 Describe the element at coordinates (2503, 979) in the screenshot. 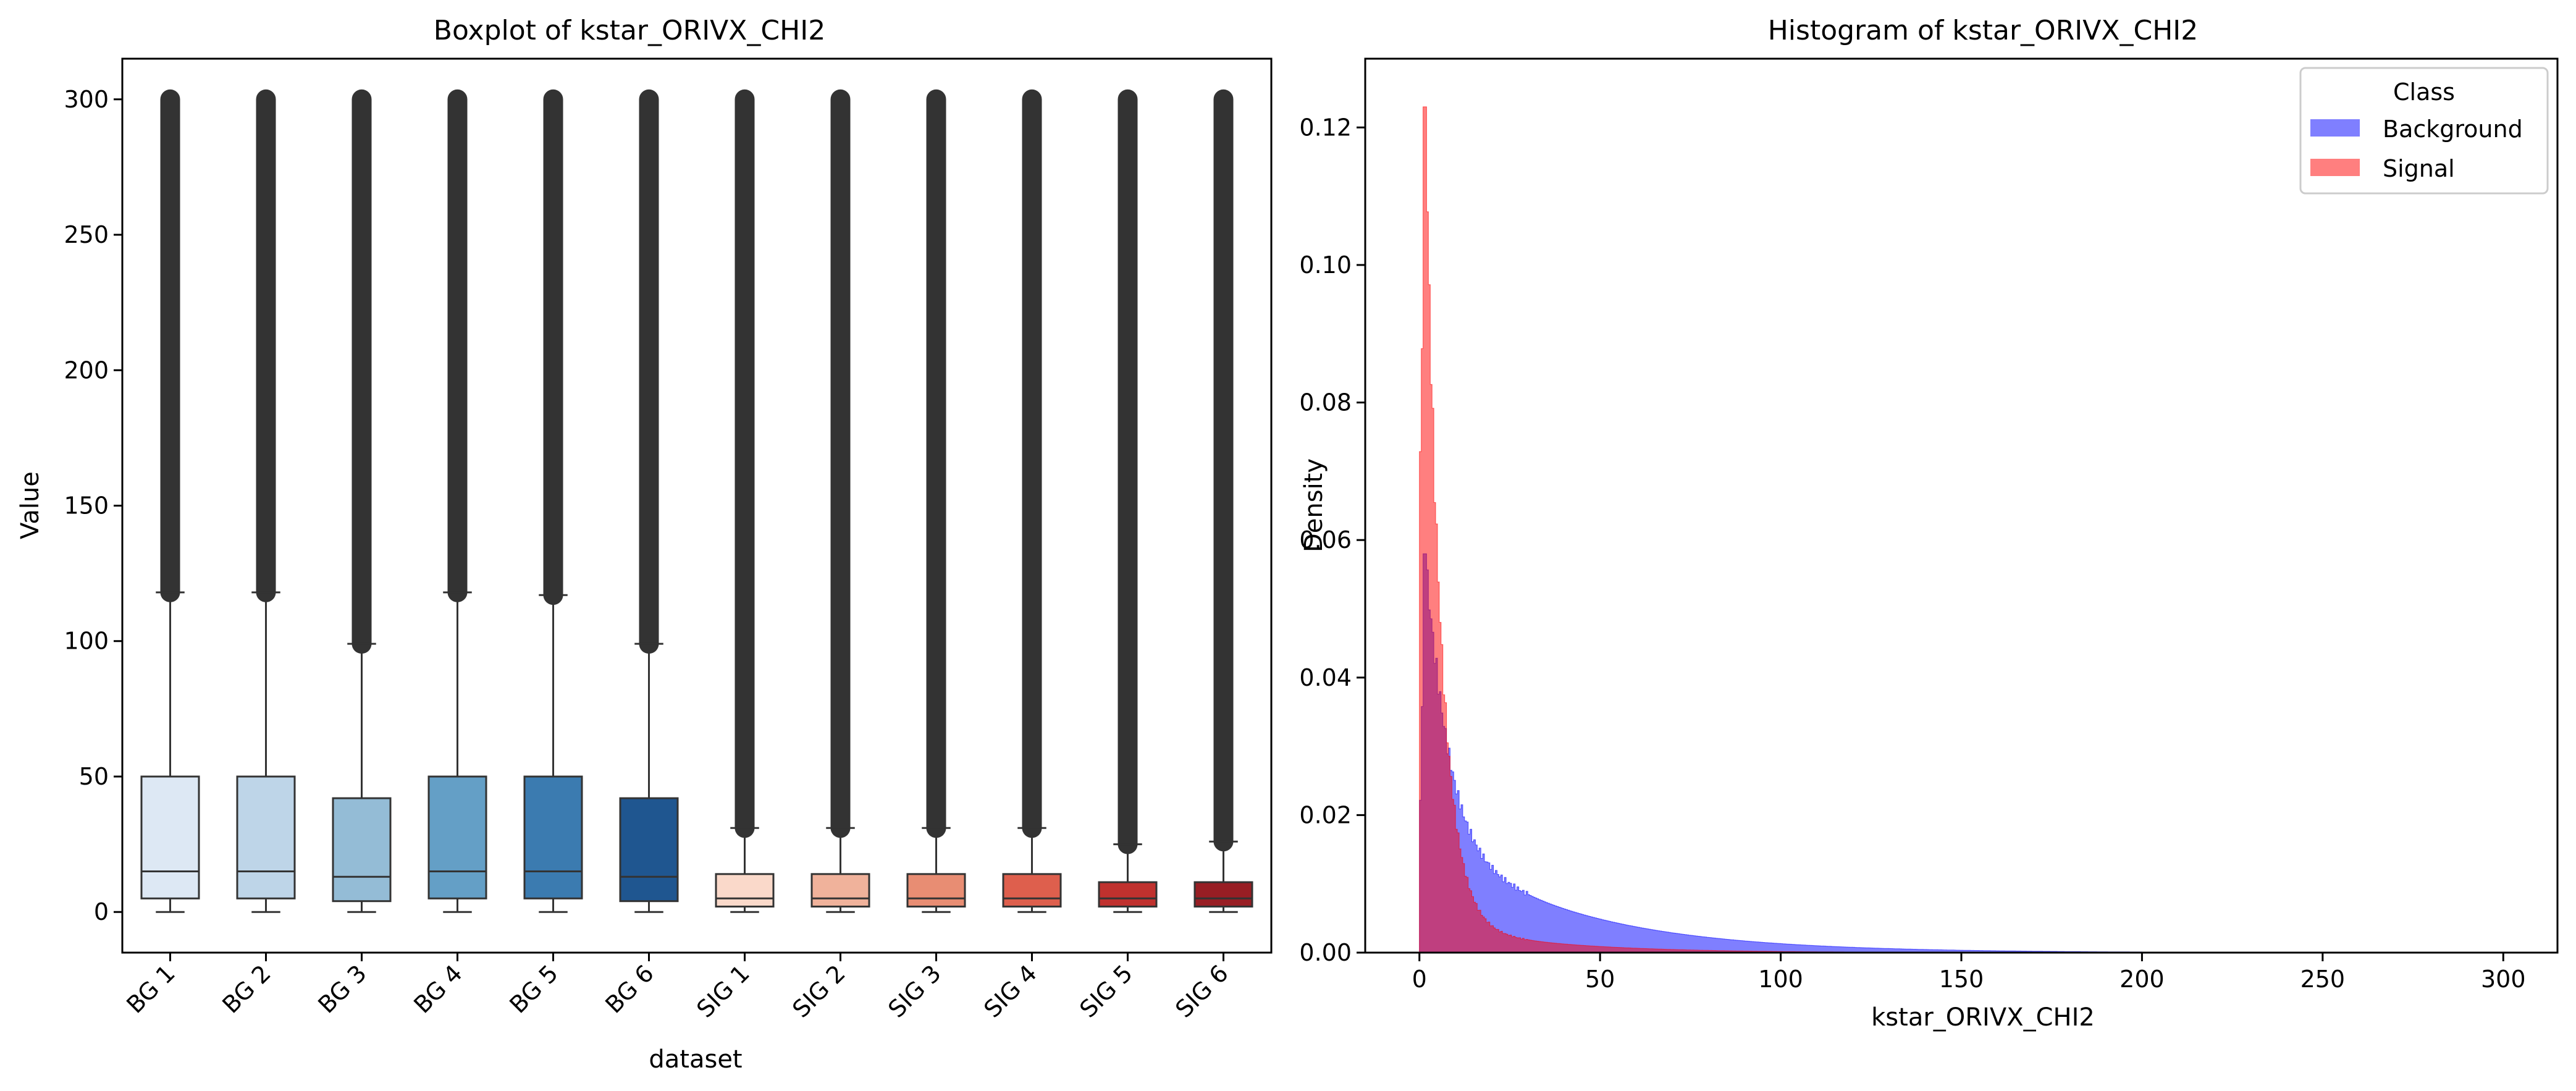

I see `x-tick-label: 300` at that location.